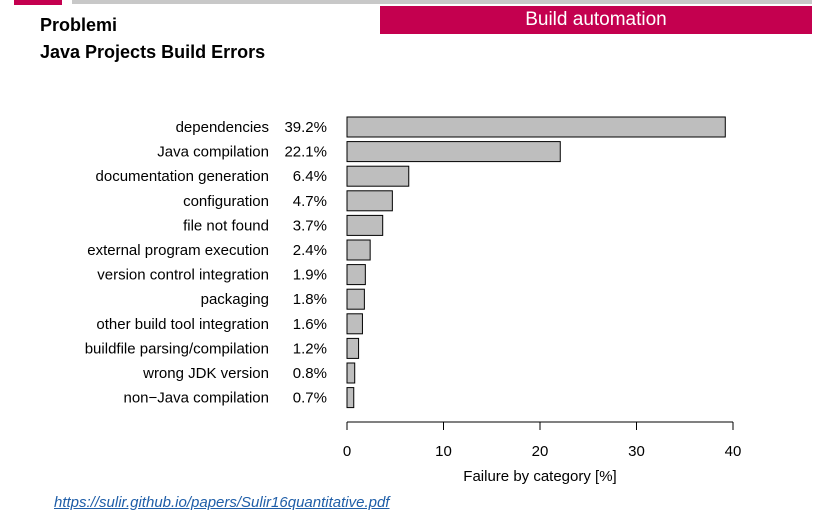  What do you see at coordinates (305, 127) in the screenshot?
I see `value-label: 39.2%` at bounding box center [305, 127].